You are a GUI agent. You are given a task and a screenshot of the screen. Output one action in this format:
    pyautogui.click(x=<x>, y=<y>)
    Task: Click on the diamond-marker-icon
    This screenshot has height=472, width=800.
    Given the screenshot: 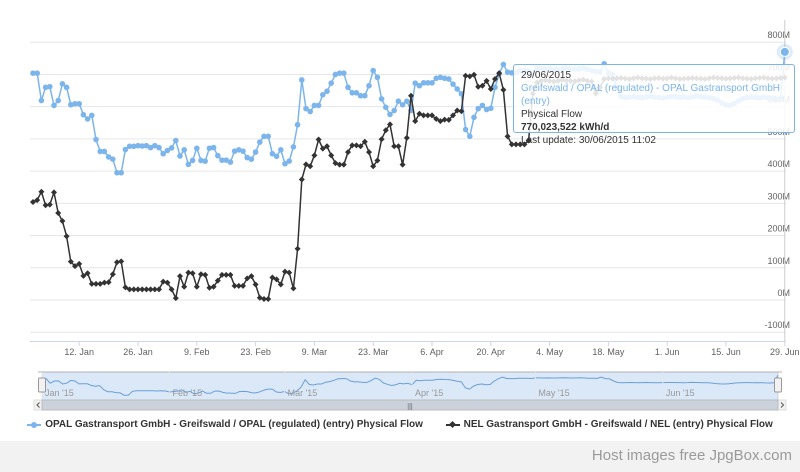 What is the action you would take?
    pyautogui.click(x=452, y=425)
    